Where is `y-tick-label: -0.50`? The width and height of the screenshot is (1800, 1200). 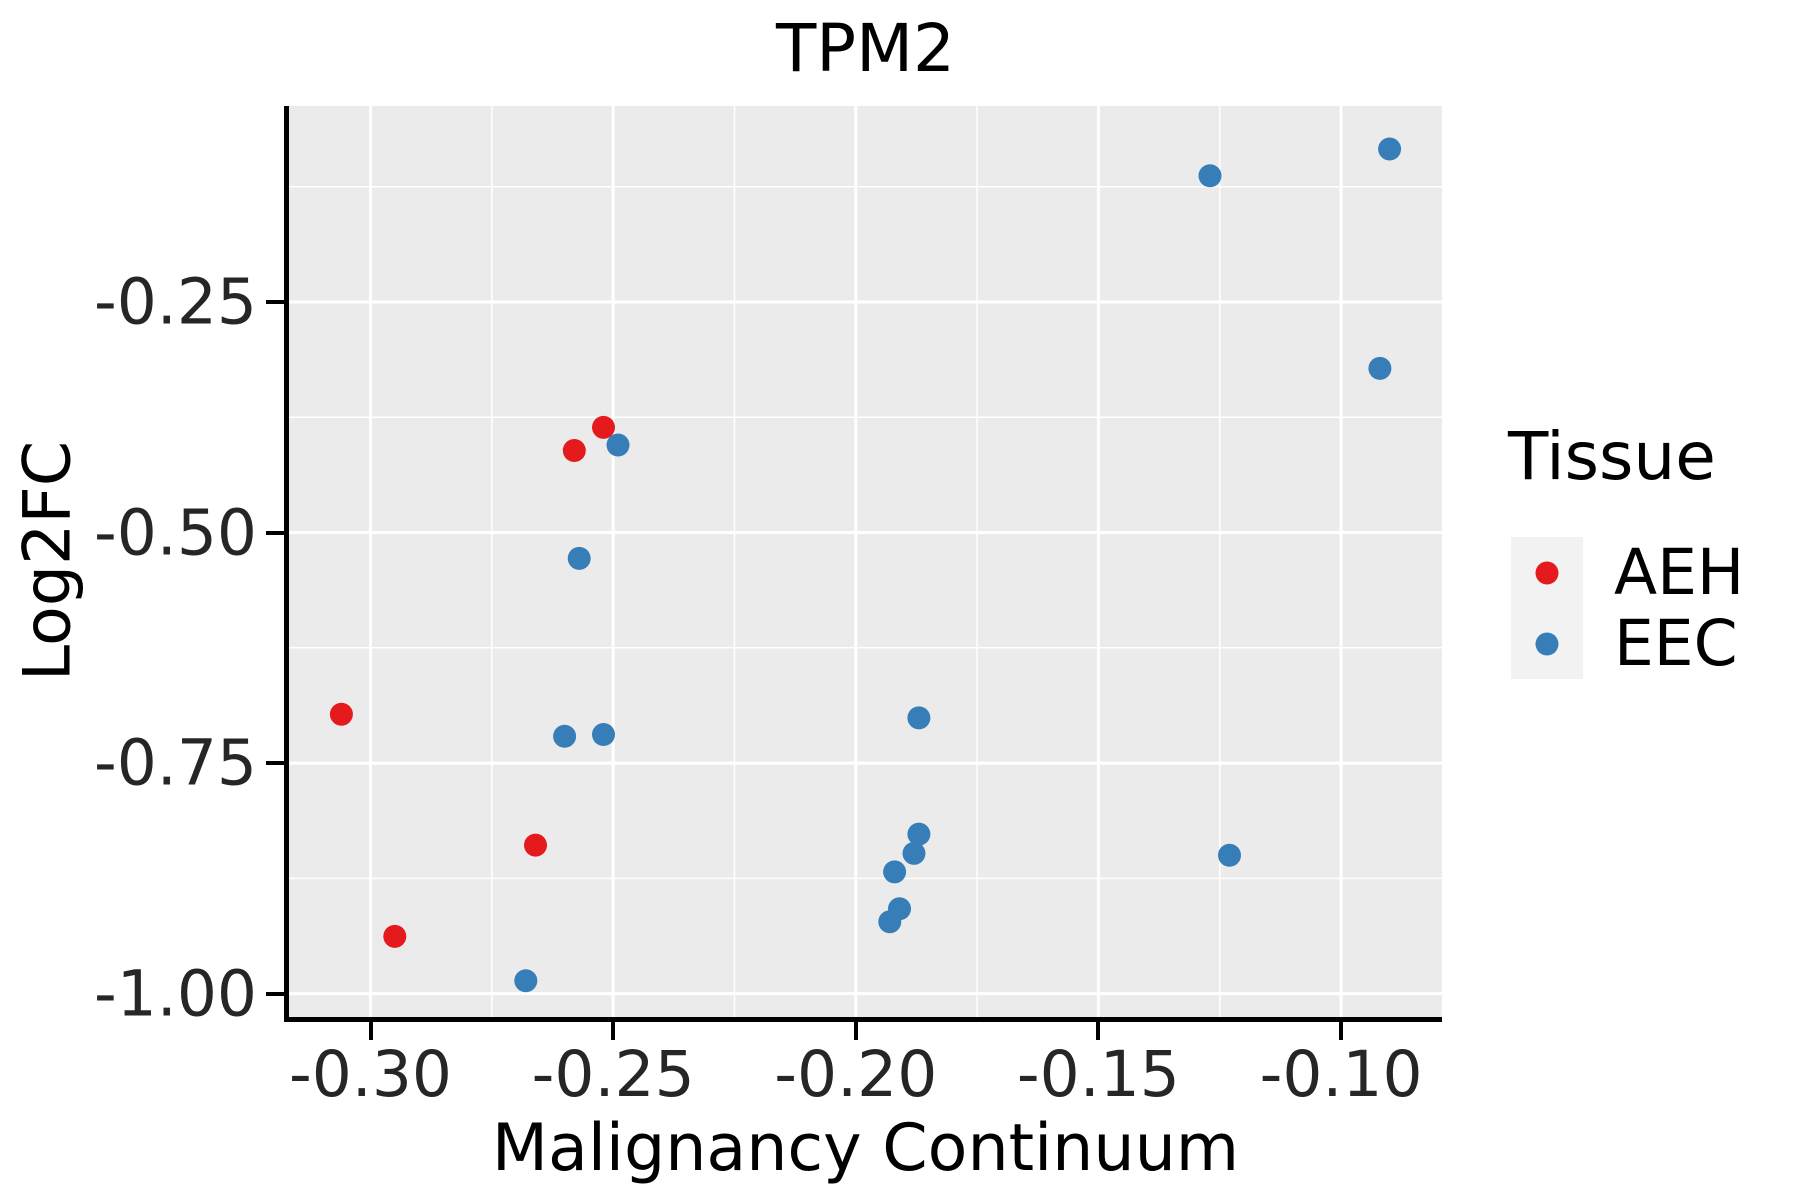
y-tick-label: -0.50 is located at coordinates (175, 532).